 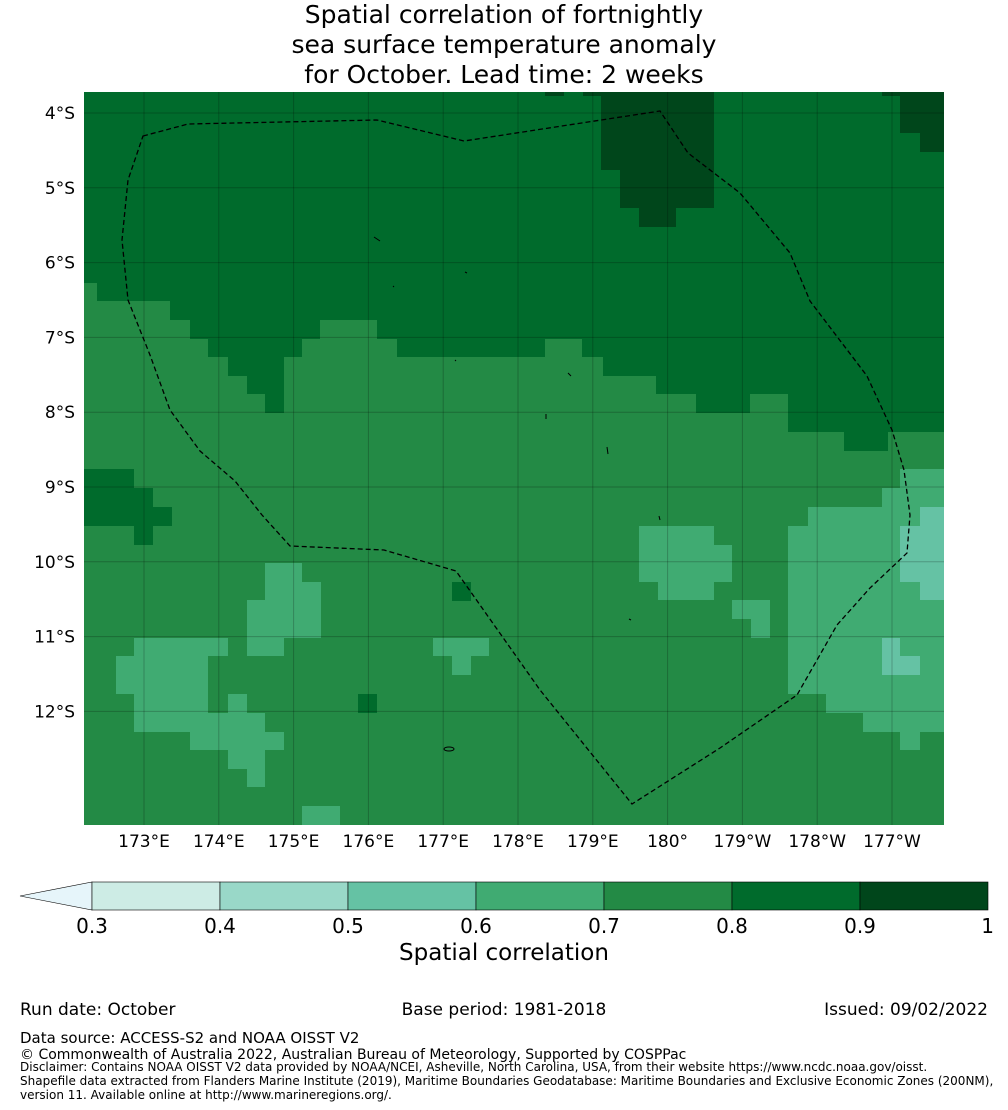 I want to click on lat-tick-label: 8°S, so click(x=60, y=413).